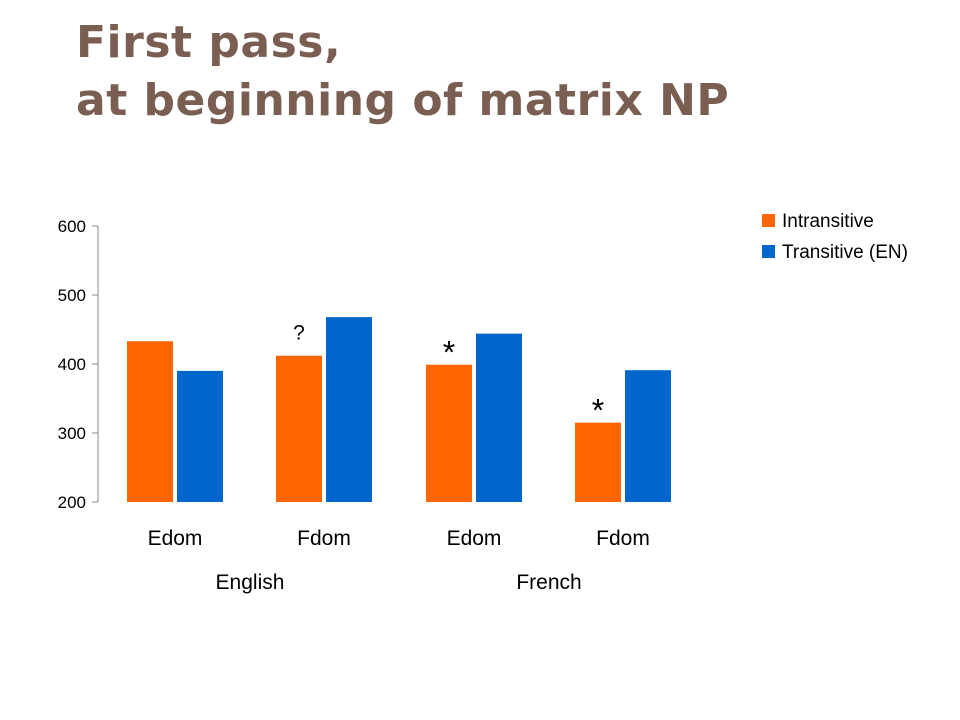 Image resolution: width=960 pixels, height=720 pixels. I want to click on group-label: French, so click(548, 582).